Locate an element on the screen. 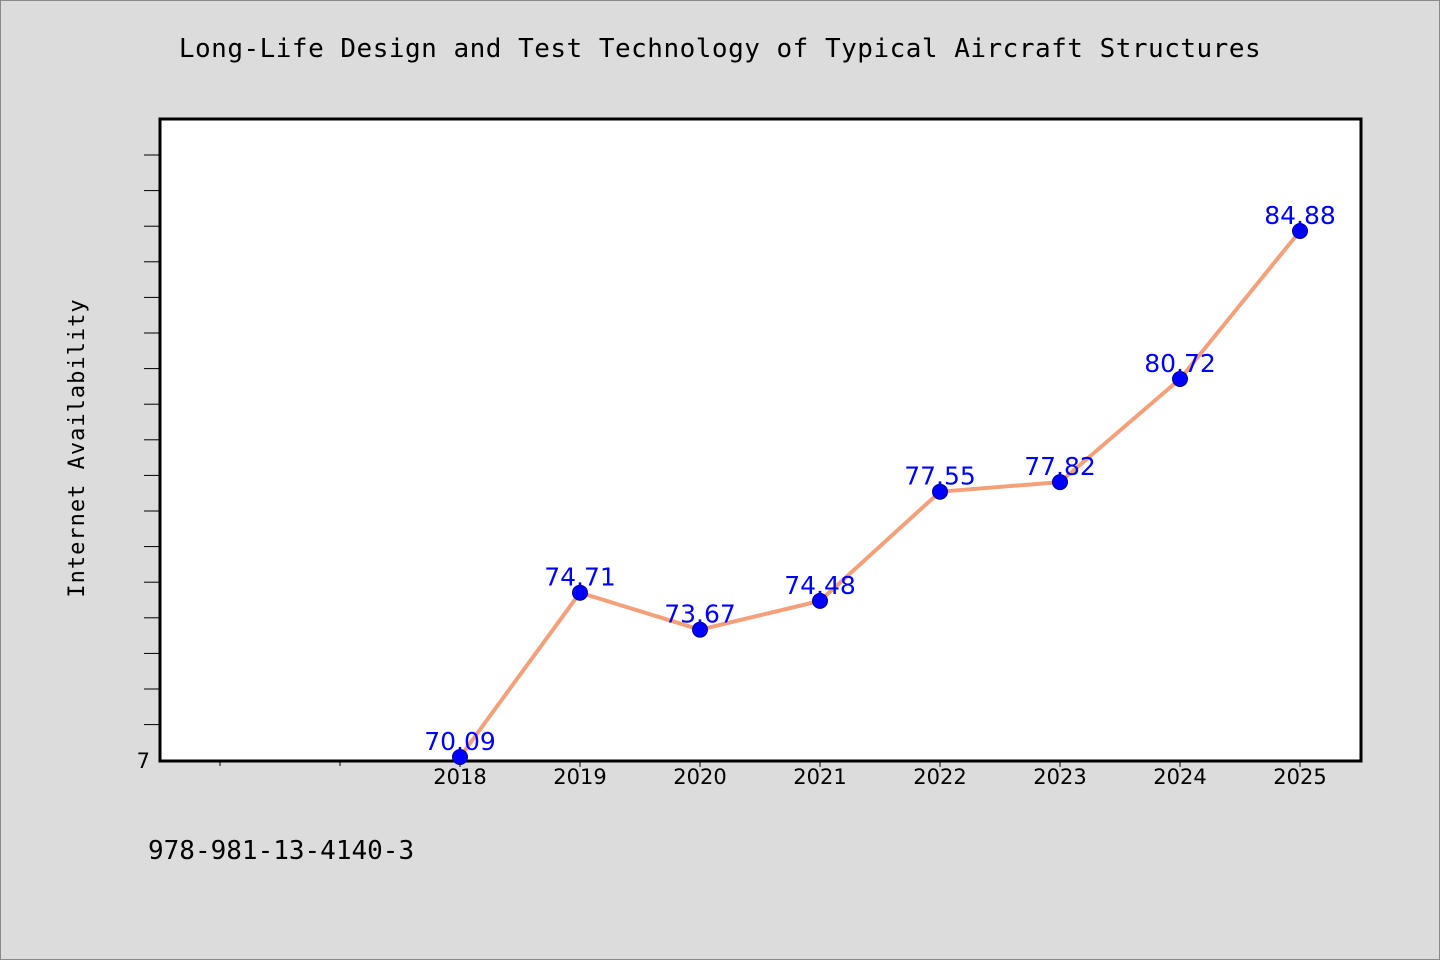  data-label: 84.88 is located at coordinates (1300, 215).